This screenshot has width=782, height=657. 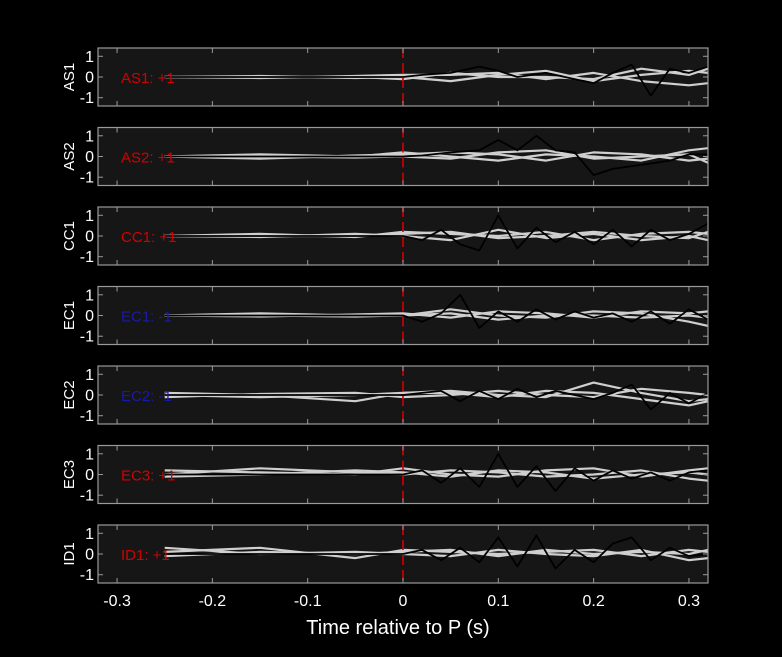 I want to click on x-tick-label: 0, so click(x=403, y=601).